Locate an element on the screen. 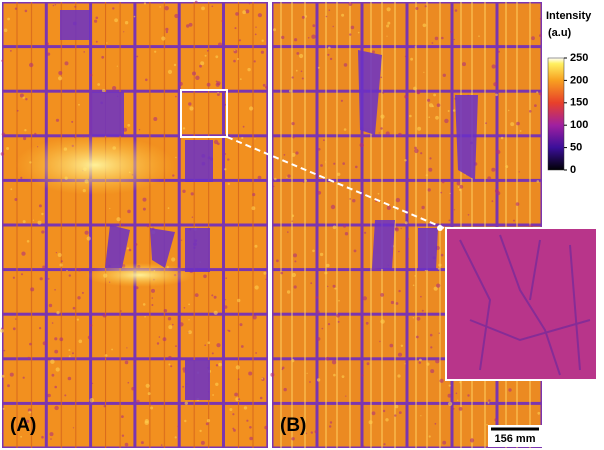  colorbar-tick-label: 100 is located at coordinates (579, 125).